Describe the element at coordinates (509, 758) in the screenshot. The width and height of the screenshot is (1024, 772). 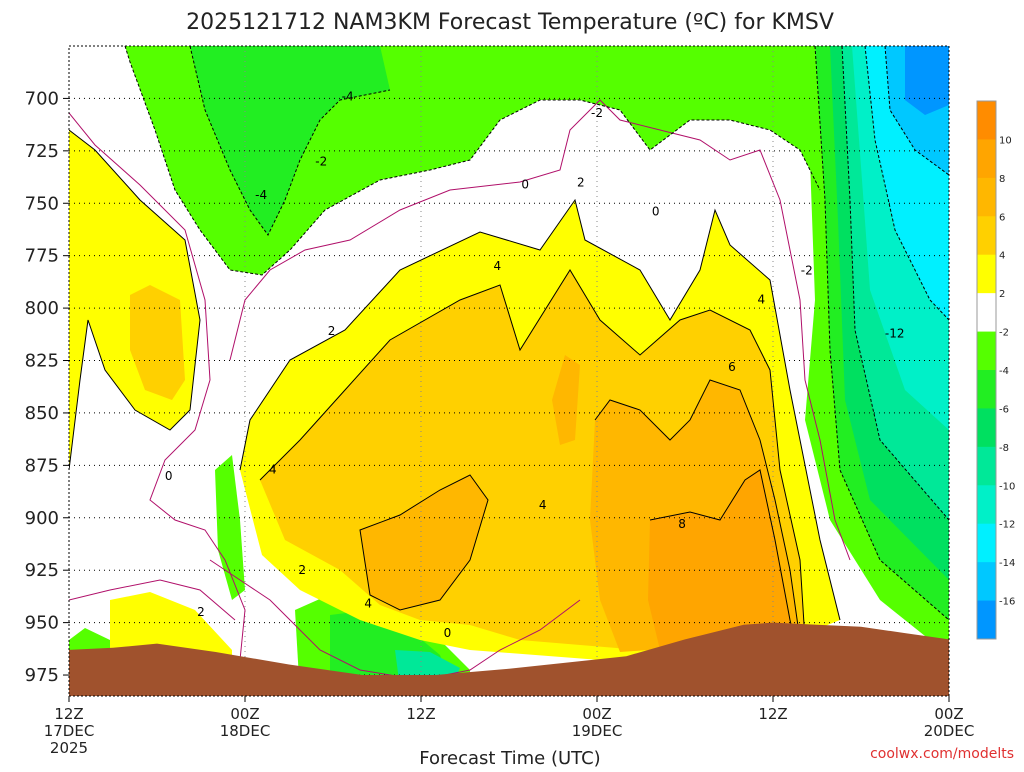
I see `x-axis-label: Forecast Time (UTC)` at that location.